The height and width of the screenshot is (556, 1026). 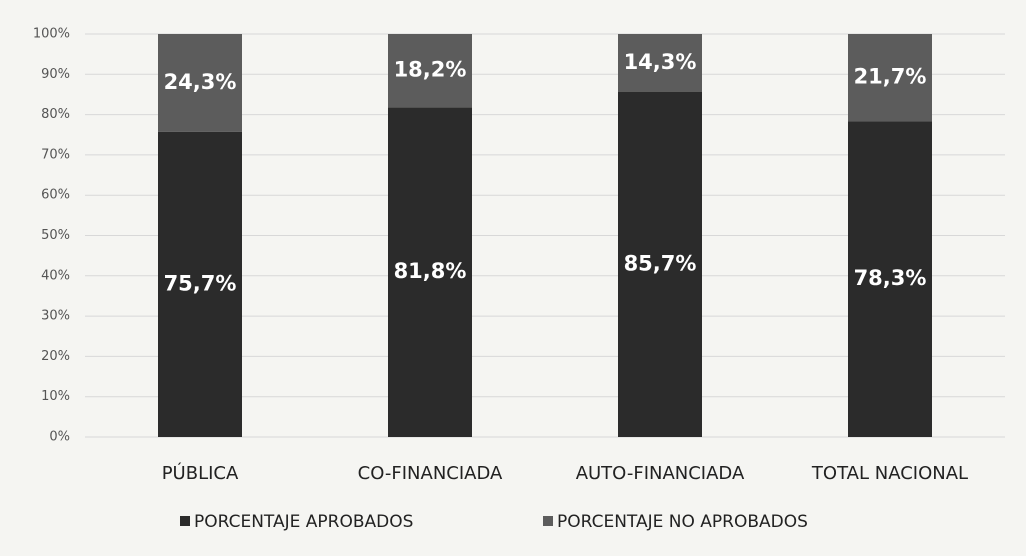 I want to click on x-tick-label: PÚBLICA, so click(x=200, y=473).